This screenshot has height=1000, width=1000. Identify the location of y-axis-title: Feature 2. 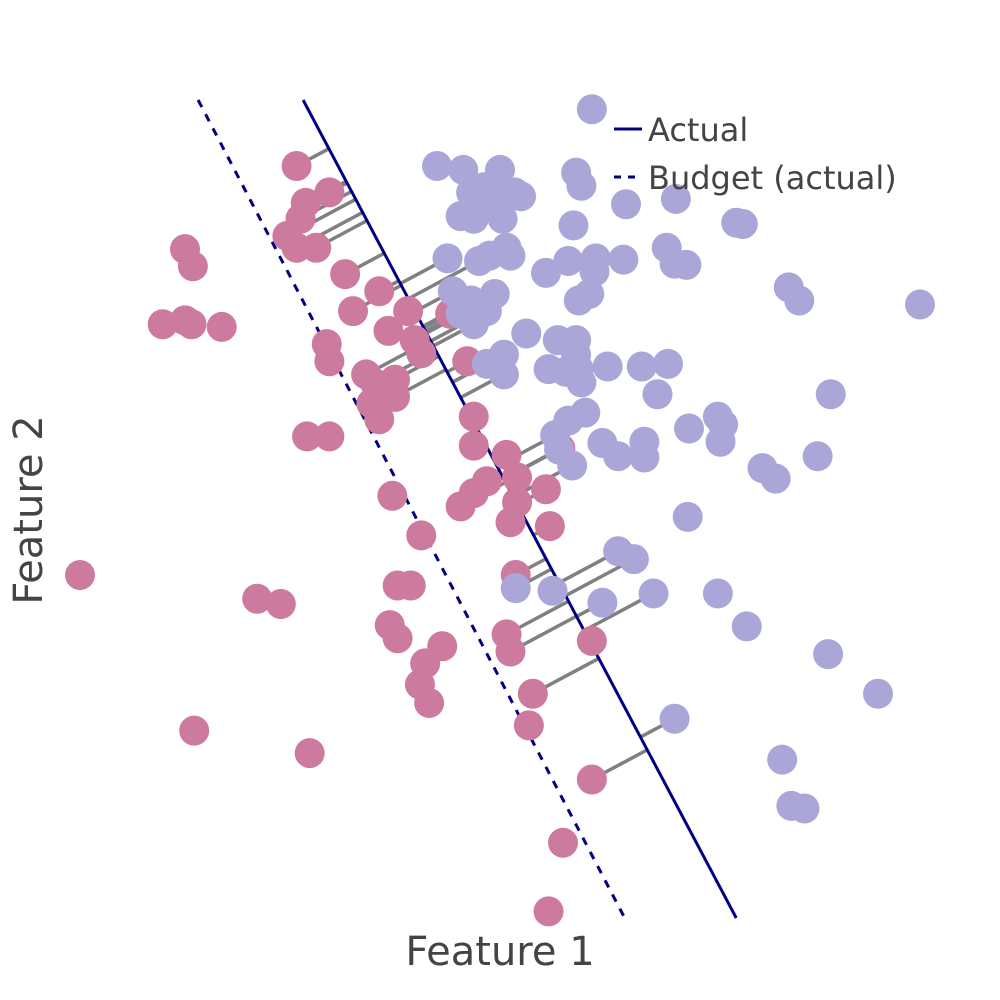
(29, 509).